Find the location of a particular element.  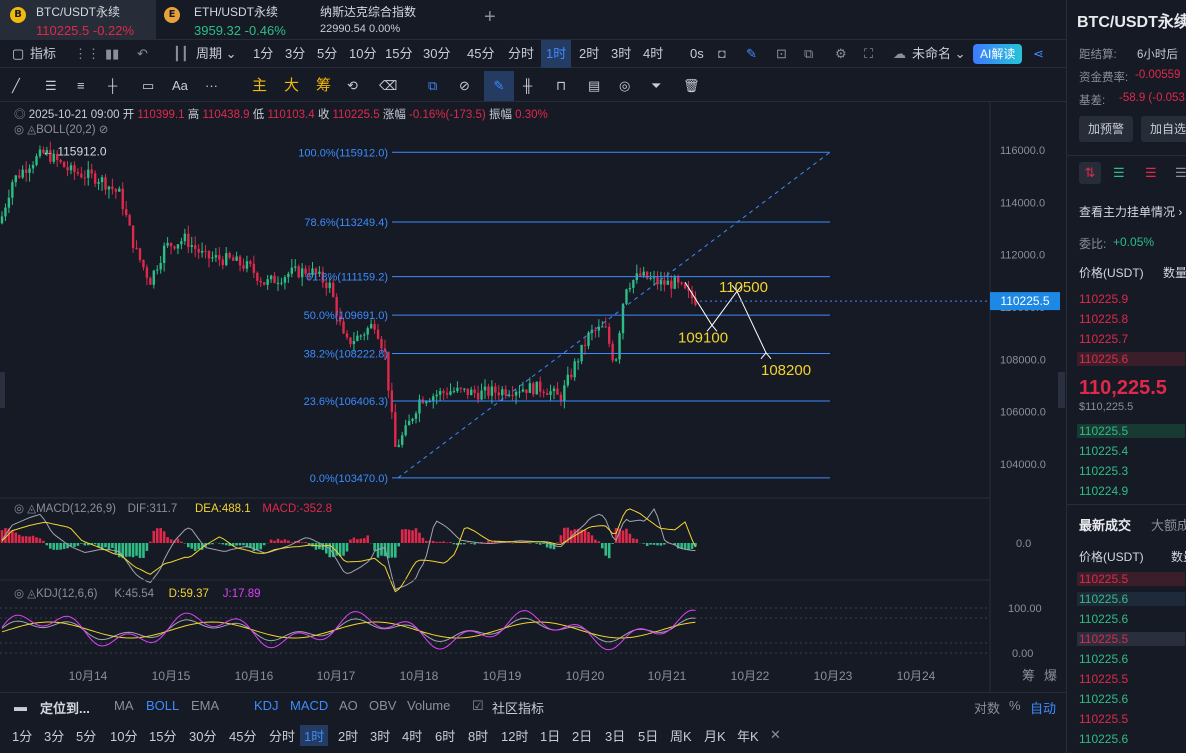

text-tool: Aa is located at coordinates (180, 85).